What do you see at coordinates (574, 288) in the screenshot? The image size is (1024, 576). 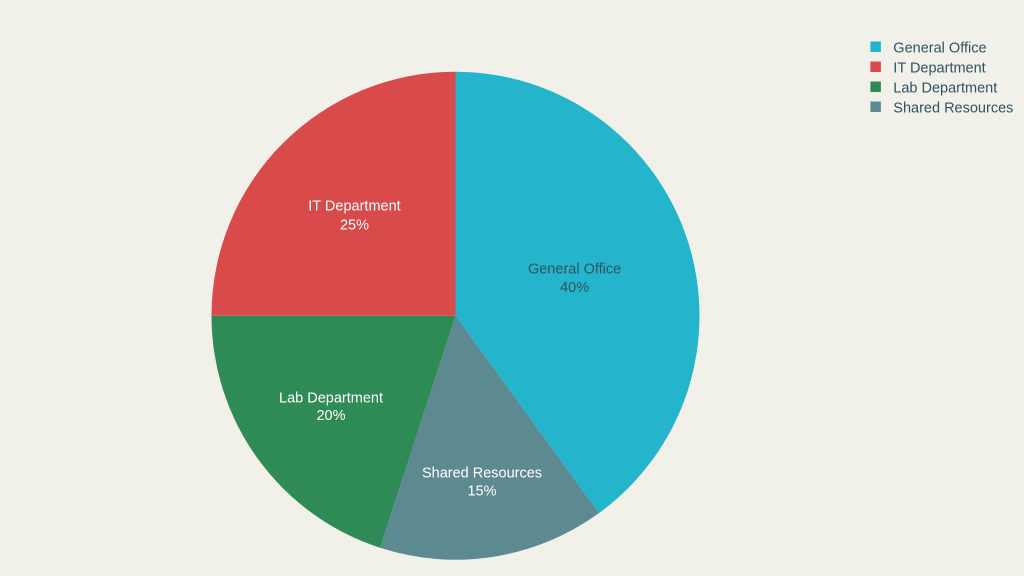 I see `svg-text: 40%` at bounding box center [574, 288].